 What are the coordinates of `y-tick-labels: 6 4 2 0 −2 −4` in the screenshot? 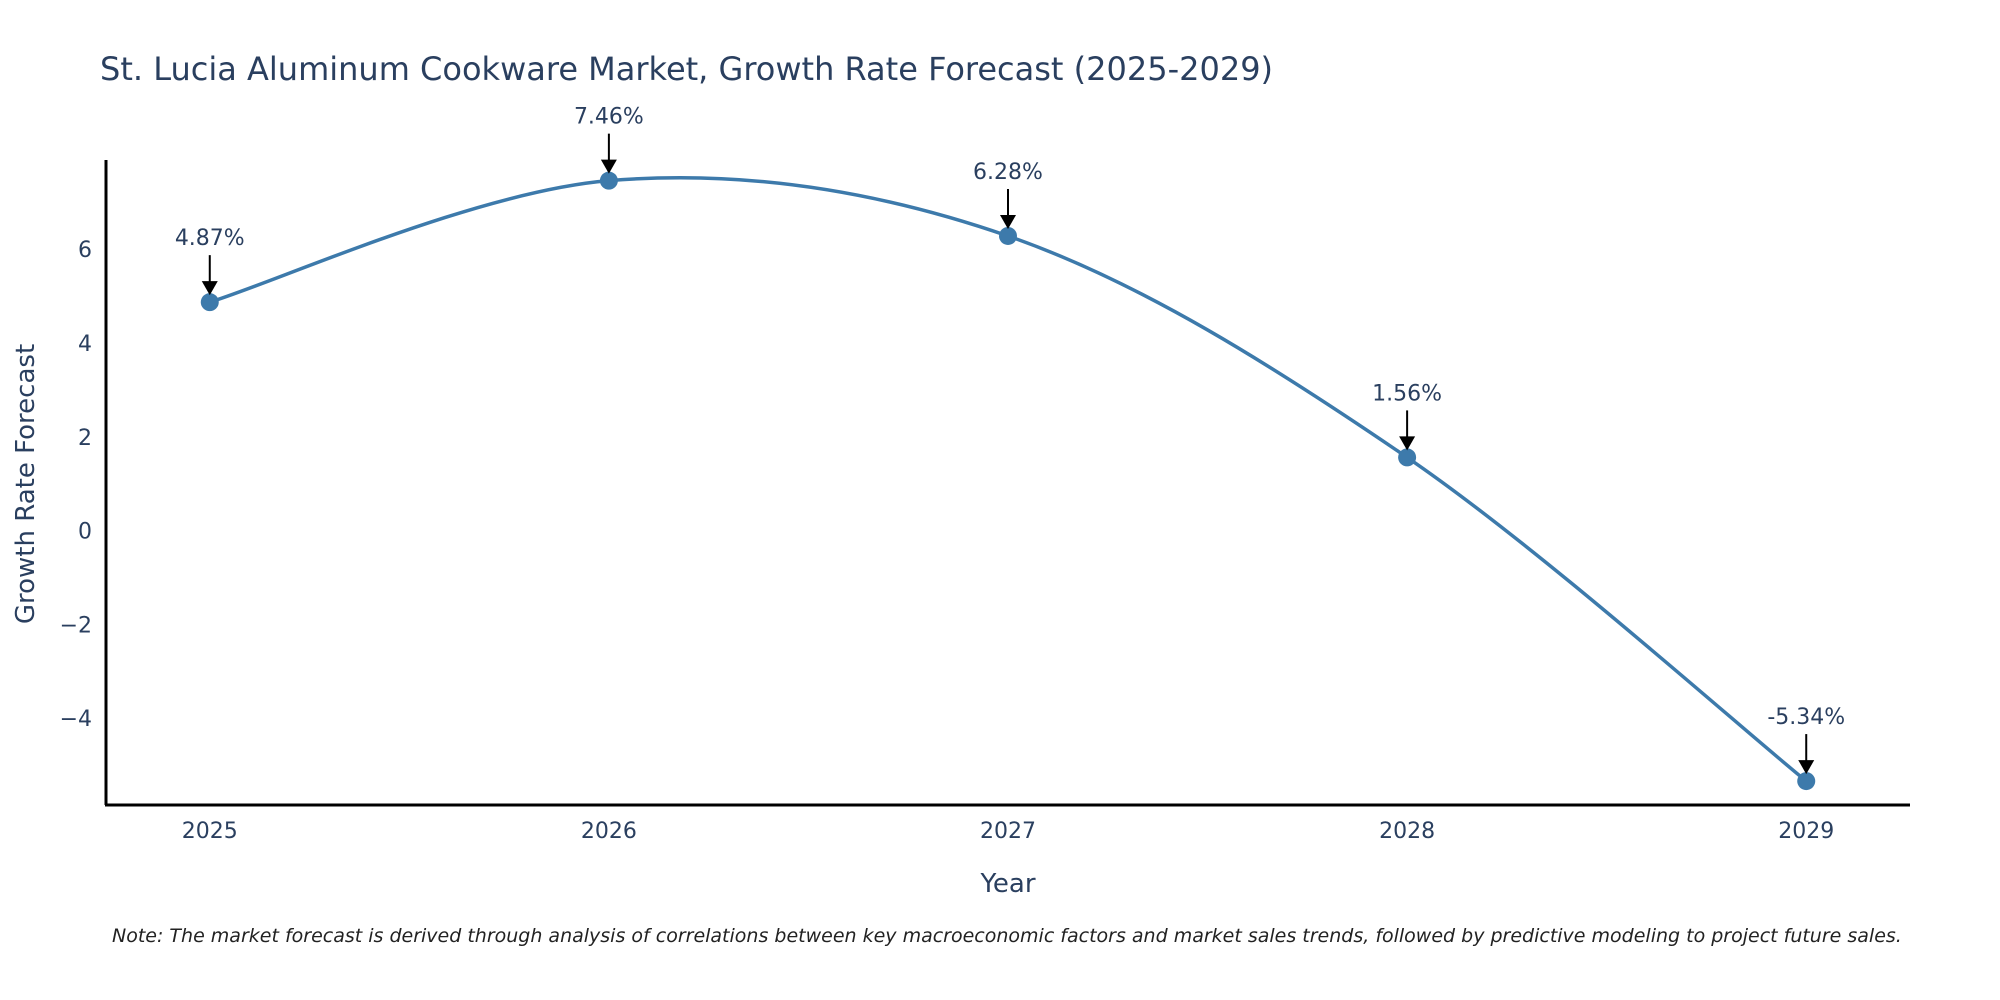 It's located at (76, 485).